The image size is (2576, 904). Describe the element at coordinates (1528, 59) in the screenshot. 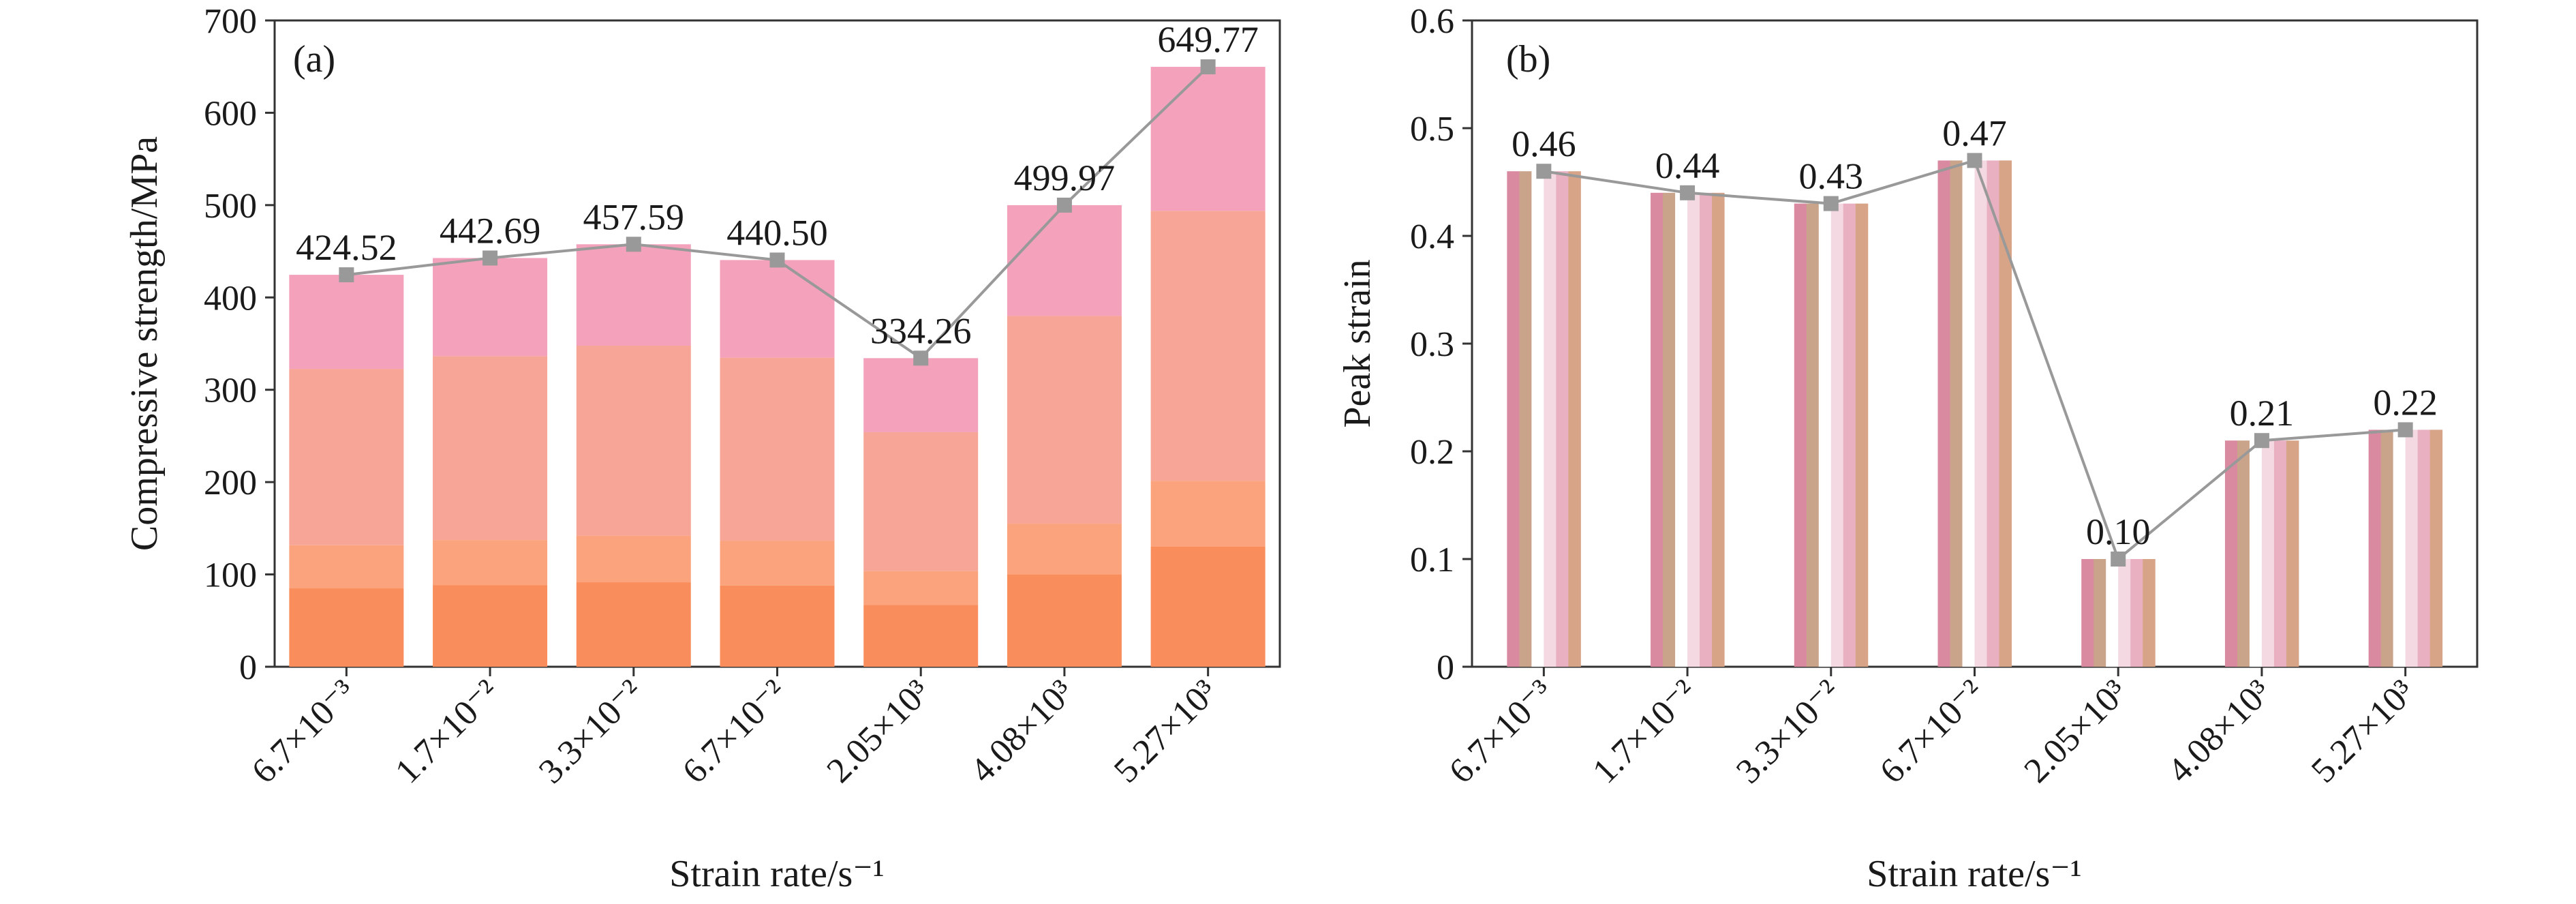

I see `panel-label: (b)` at that location.